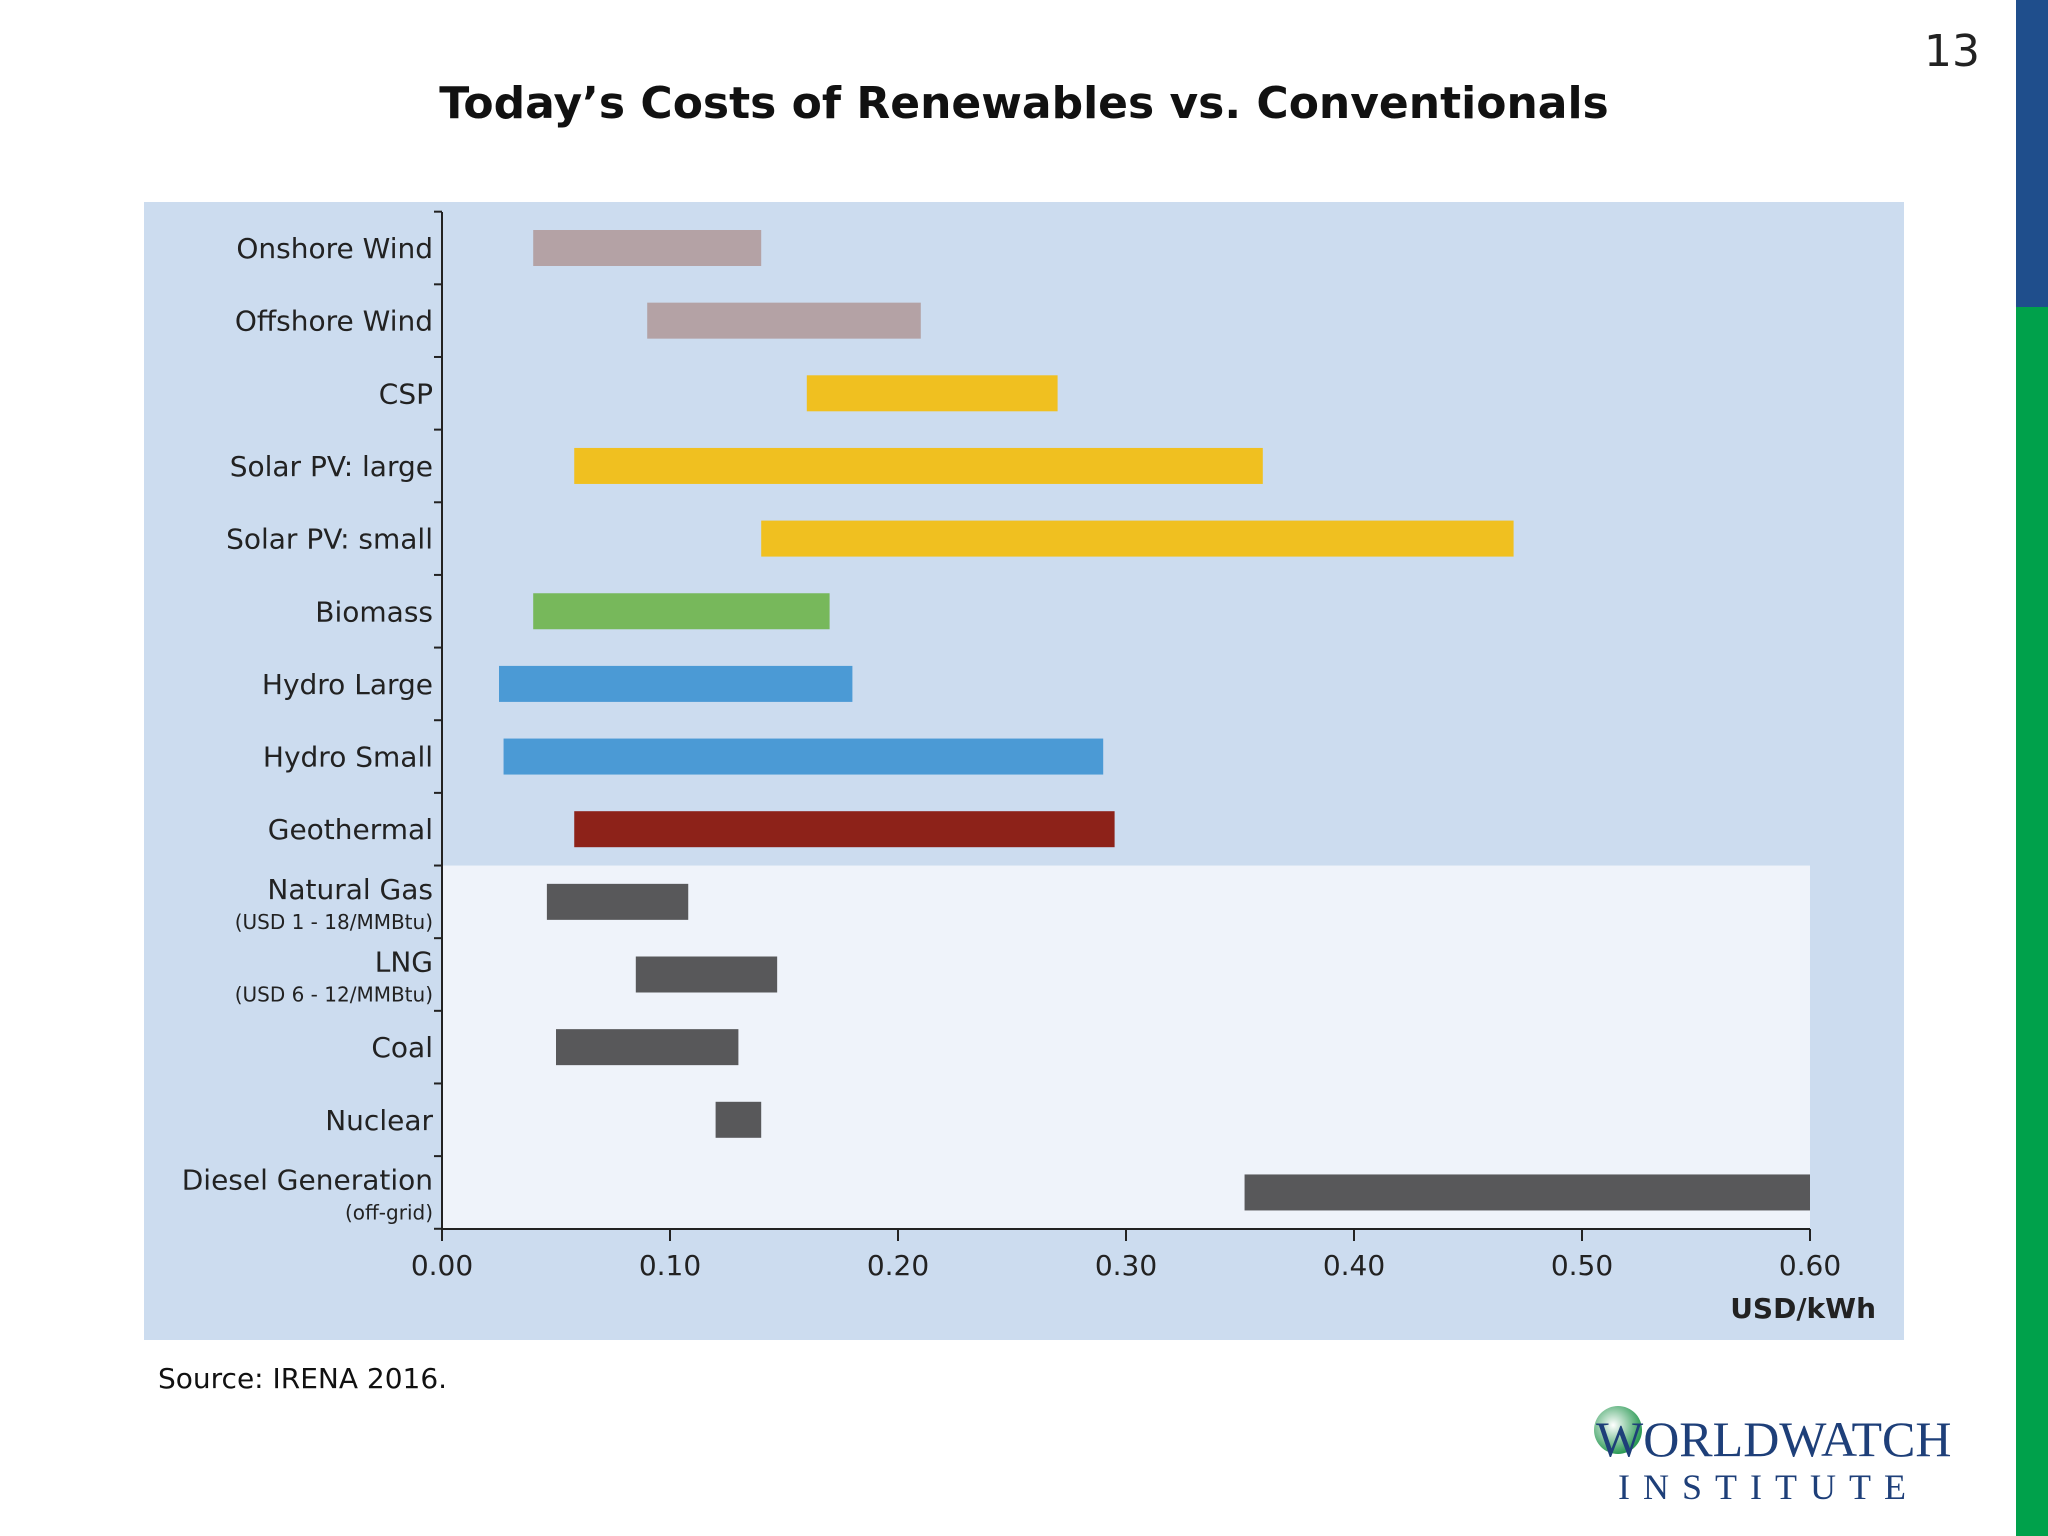 This screenshot has width=2048, height=1536. What do you see at coordinates (670, 1265) in the screenshot?
I see `x-tick-label: 0.10` at bounding box center [670, 1265].